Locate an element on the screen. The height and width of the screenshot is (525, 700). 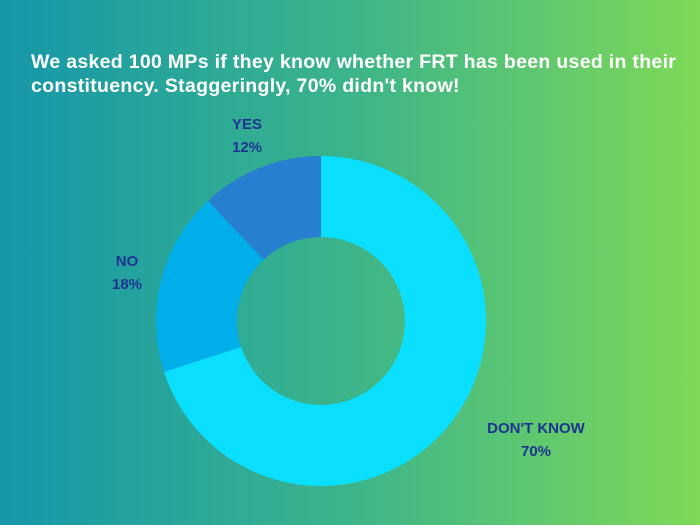
slice-name: NO is located at coordinates (127, 261).